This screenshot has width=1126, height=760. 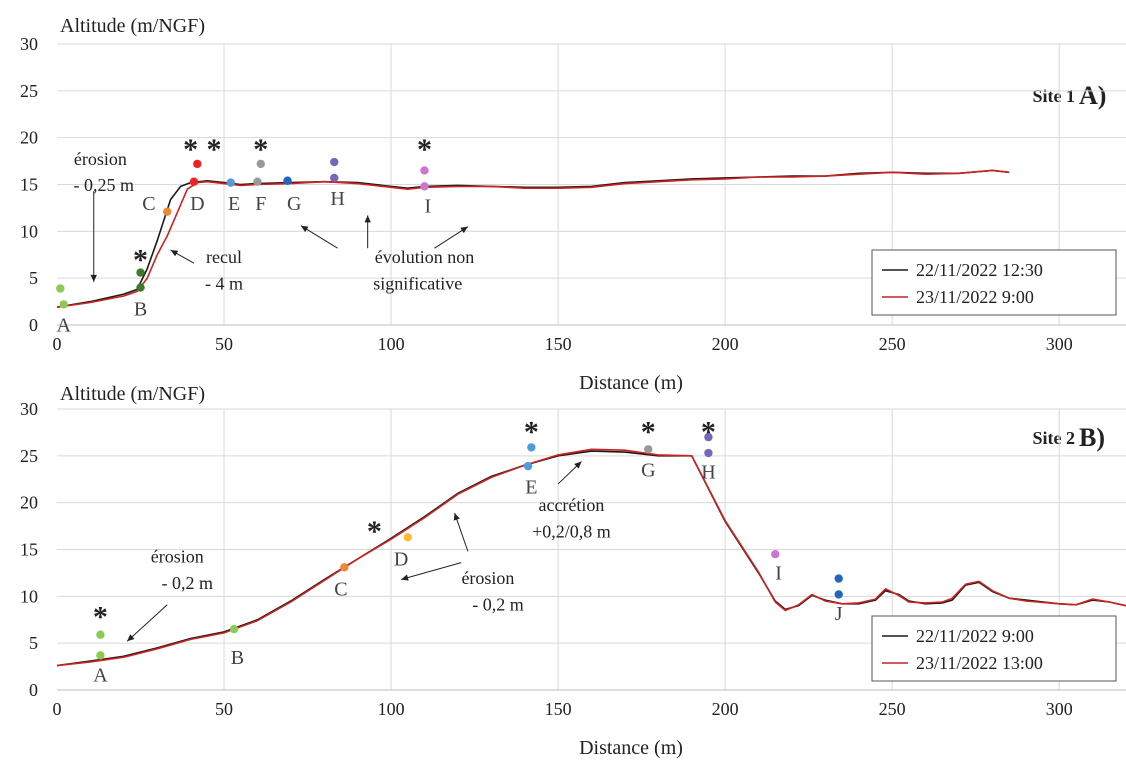 What do you see at coordinates (975, 297) in the screenshot?
I see `legend-entry-label: 23/11/2022 9:00` at bounding box center [975, 297].